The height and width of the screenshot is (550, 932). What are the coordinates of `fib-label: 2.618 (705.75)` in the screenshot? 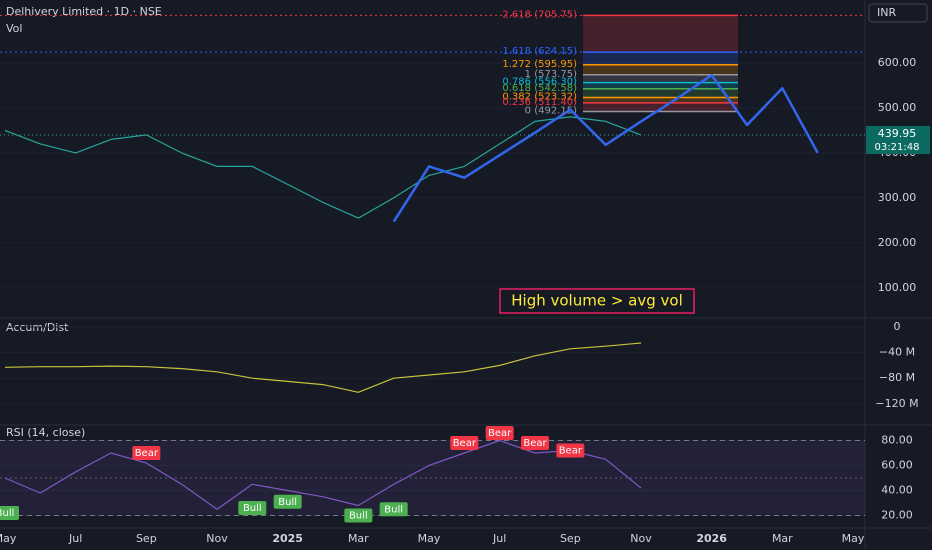 It's located at (539, 14).